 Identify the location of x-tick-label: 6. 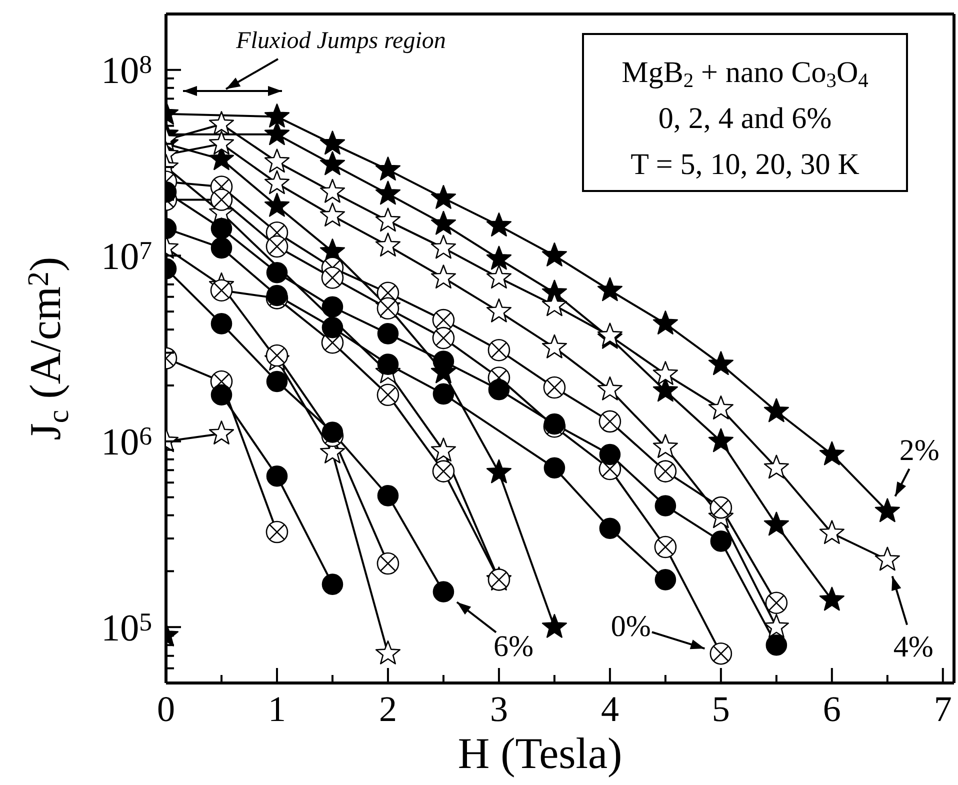
(831, 709).